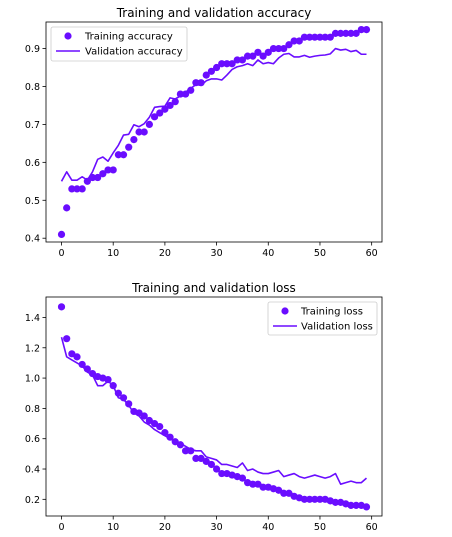 The image size is (452, 537). What do you see at coordinates (217, 527) in the screenshot?
I see `loss-x-tick-label: 30` at bounding box center [217, 527].